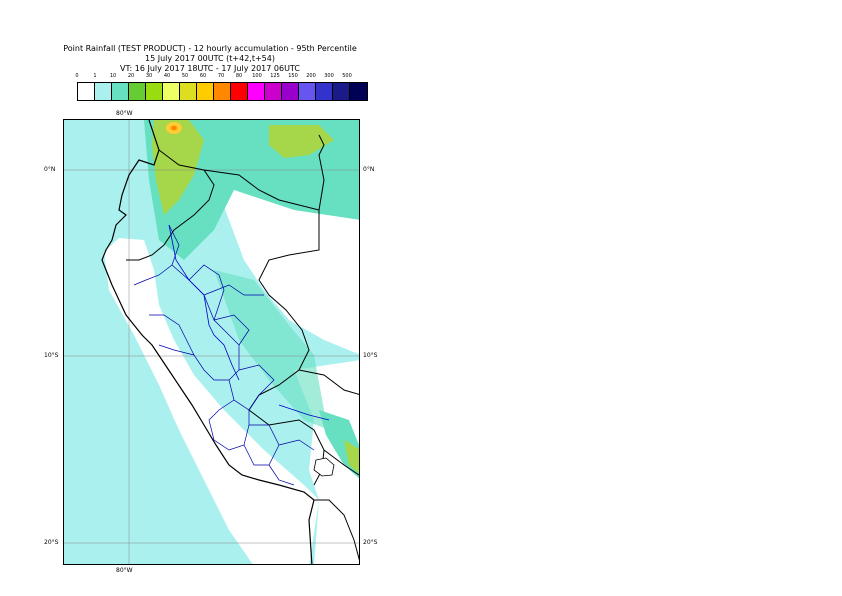  I want to click on heavy-rain-northeast, so click(301, 141).